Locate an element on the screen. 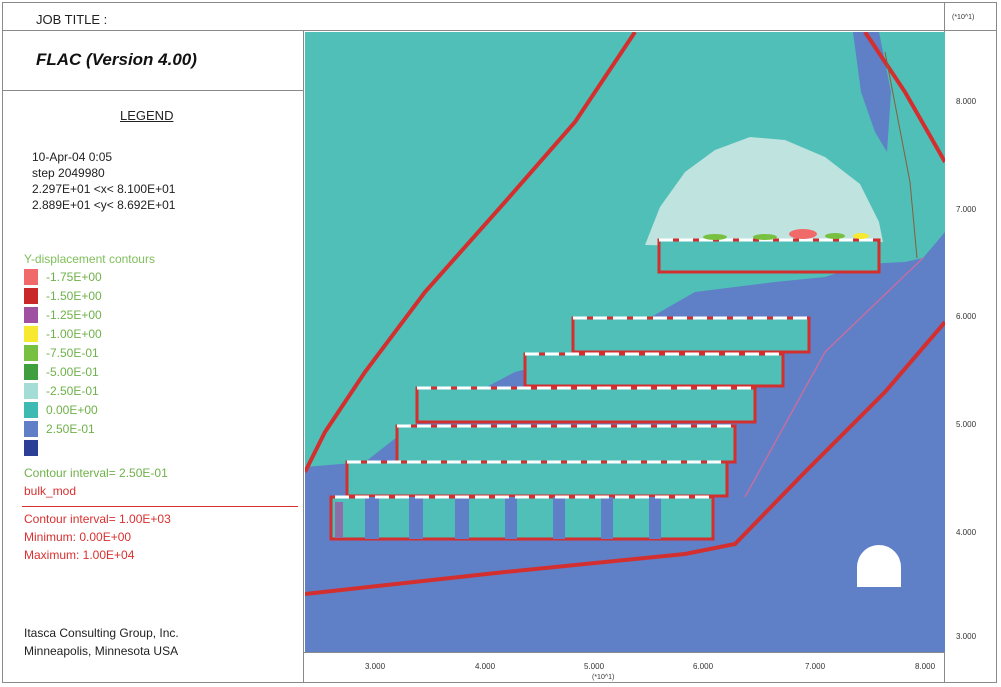 The width and height of the screenshot is (1001, 687). legend-separator is located at coordinates (303, 356).